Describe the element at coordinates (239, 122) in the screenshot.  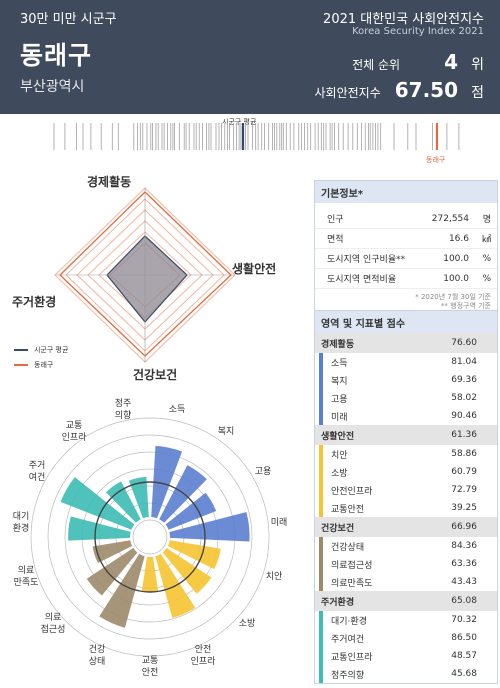
I see `strip-avg-label: 시군구 평균` at that location.